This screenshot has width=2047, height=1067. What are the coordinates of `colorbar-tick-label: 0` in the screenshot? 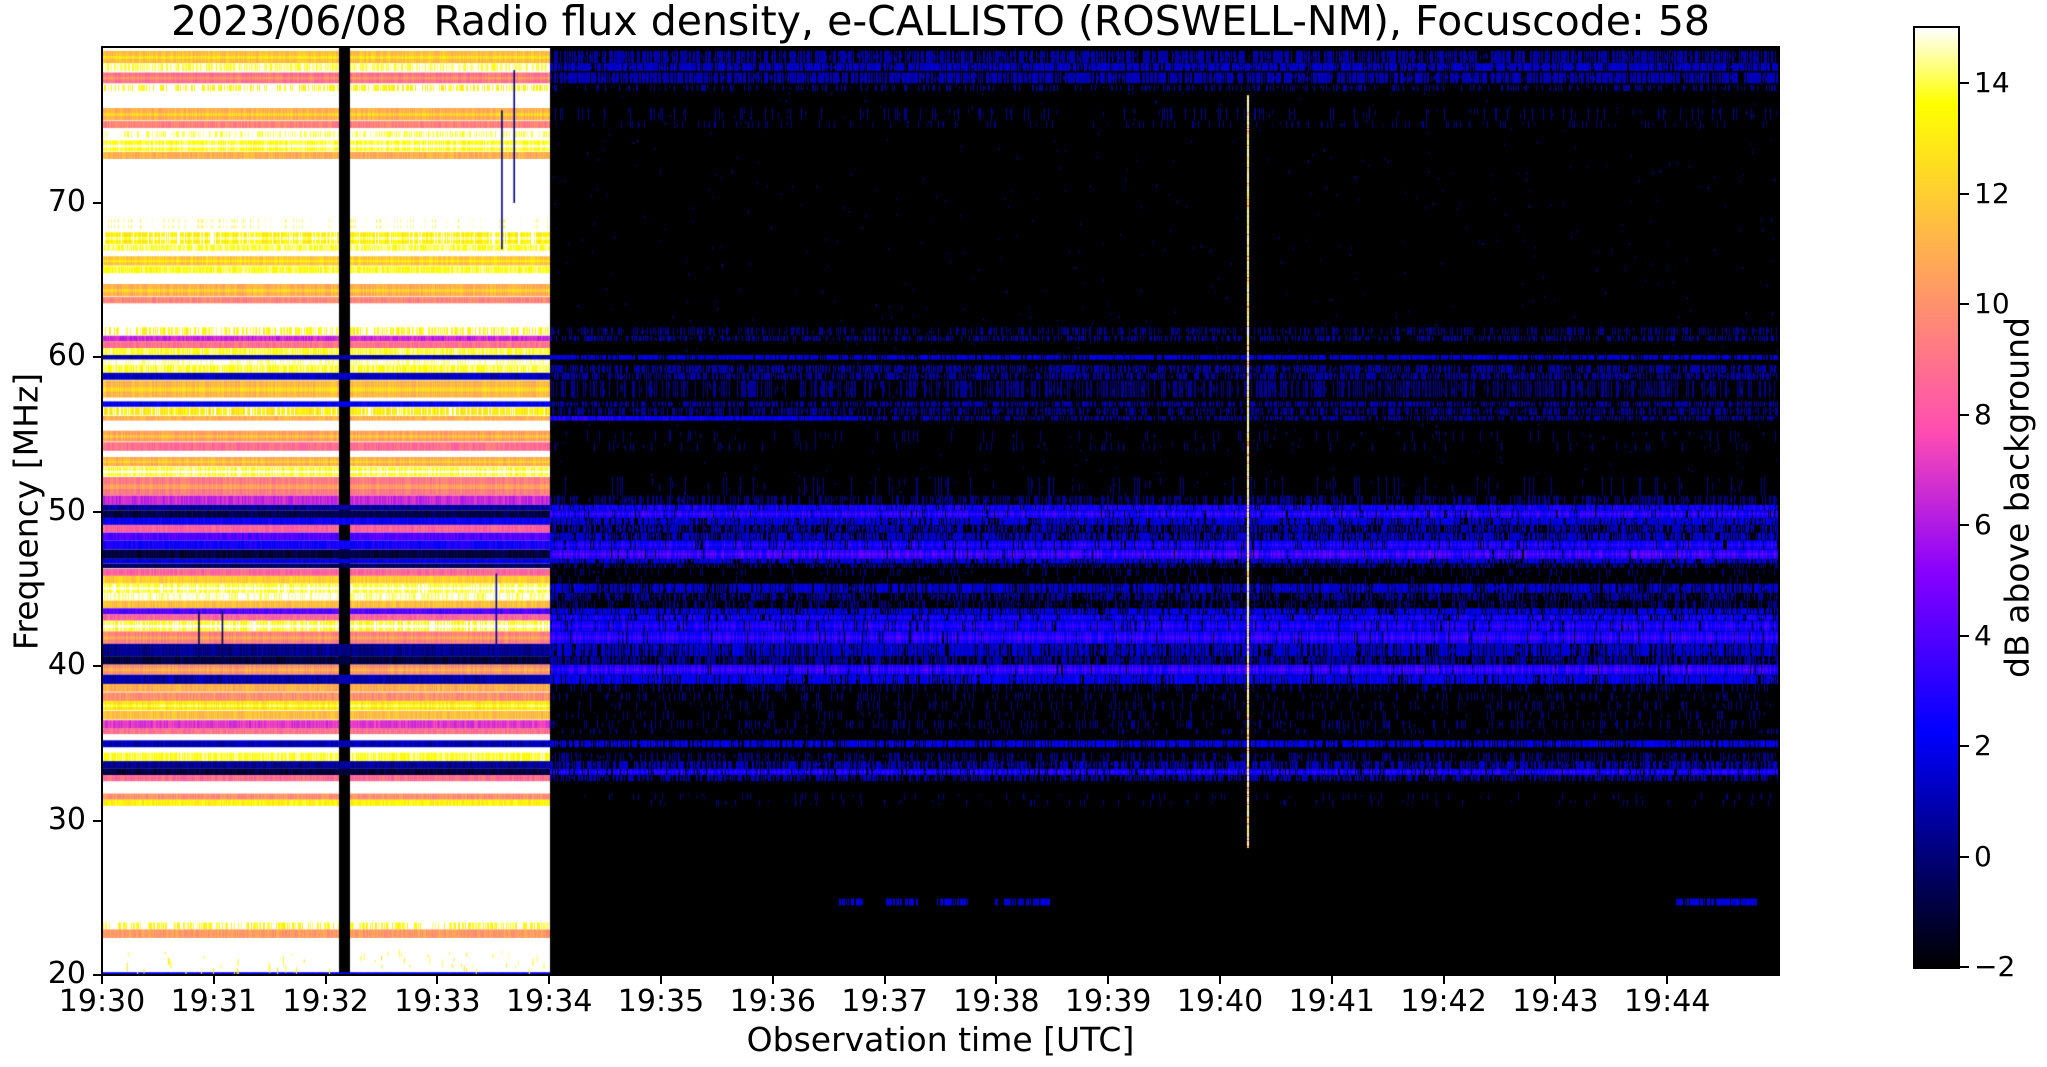 It's located at (1983, 856).